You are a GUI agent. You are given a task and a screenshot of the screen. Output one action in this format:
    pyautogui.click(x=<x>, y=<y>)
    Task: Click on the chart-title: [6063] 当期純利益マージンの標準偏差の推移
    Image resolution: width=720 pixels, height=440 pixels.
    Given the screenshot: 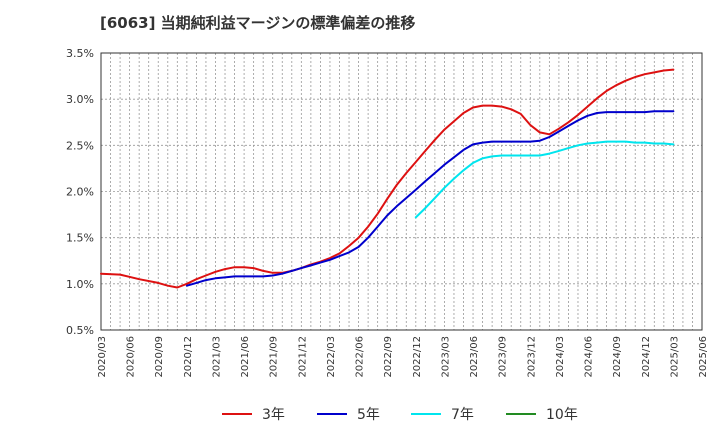 What is the action you would take?
    pyautogui.click(x=257, y=23)
    